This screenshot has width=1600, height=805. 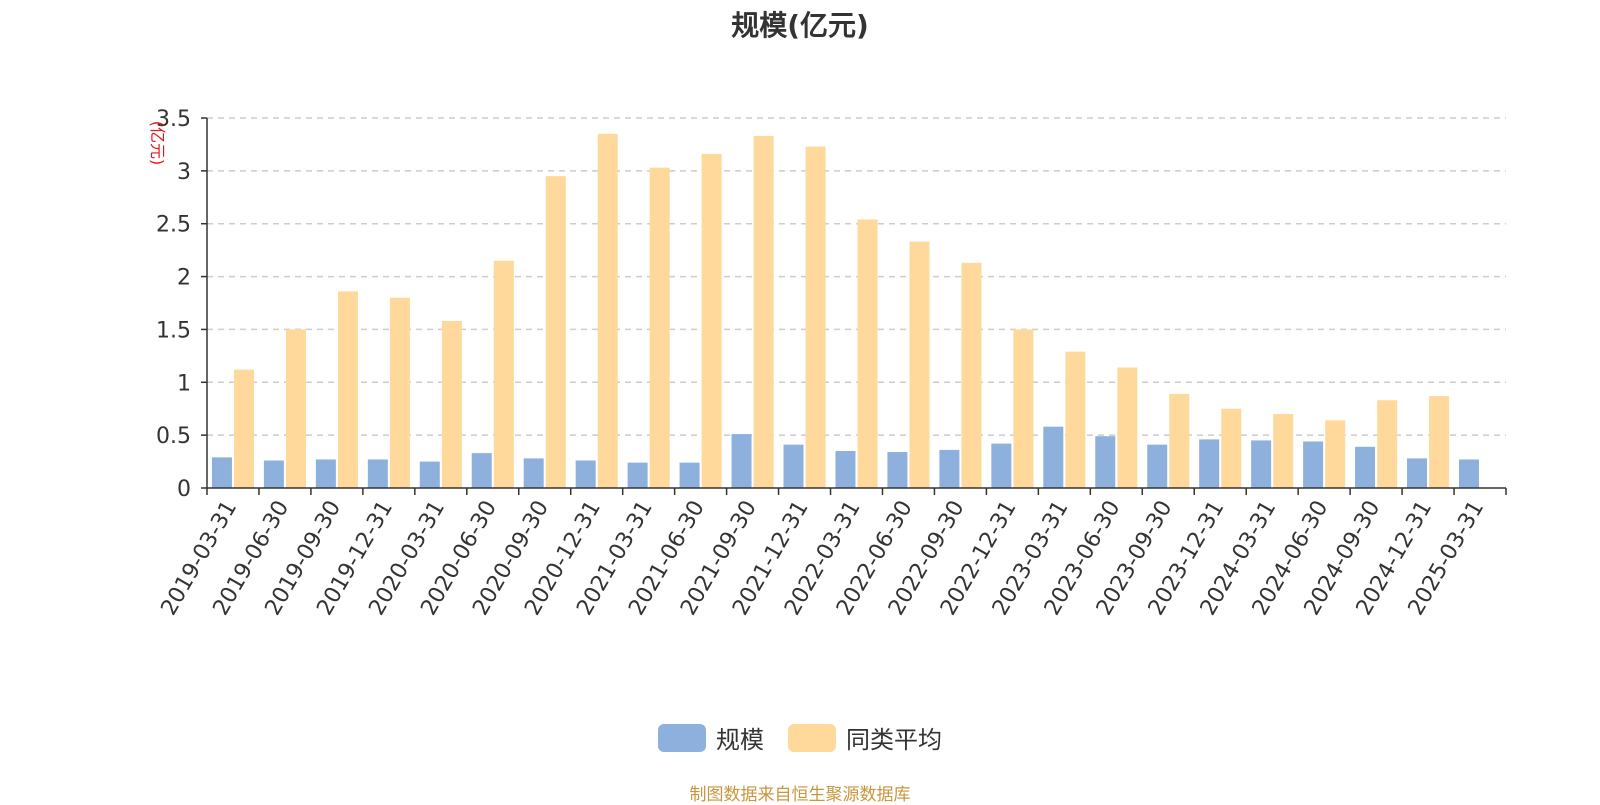 I want to click on legend: 规模 同类平均, so click(x=800, y=737).